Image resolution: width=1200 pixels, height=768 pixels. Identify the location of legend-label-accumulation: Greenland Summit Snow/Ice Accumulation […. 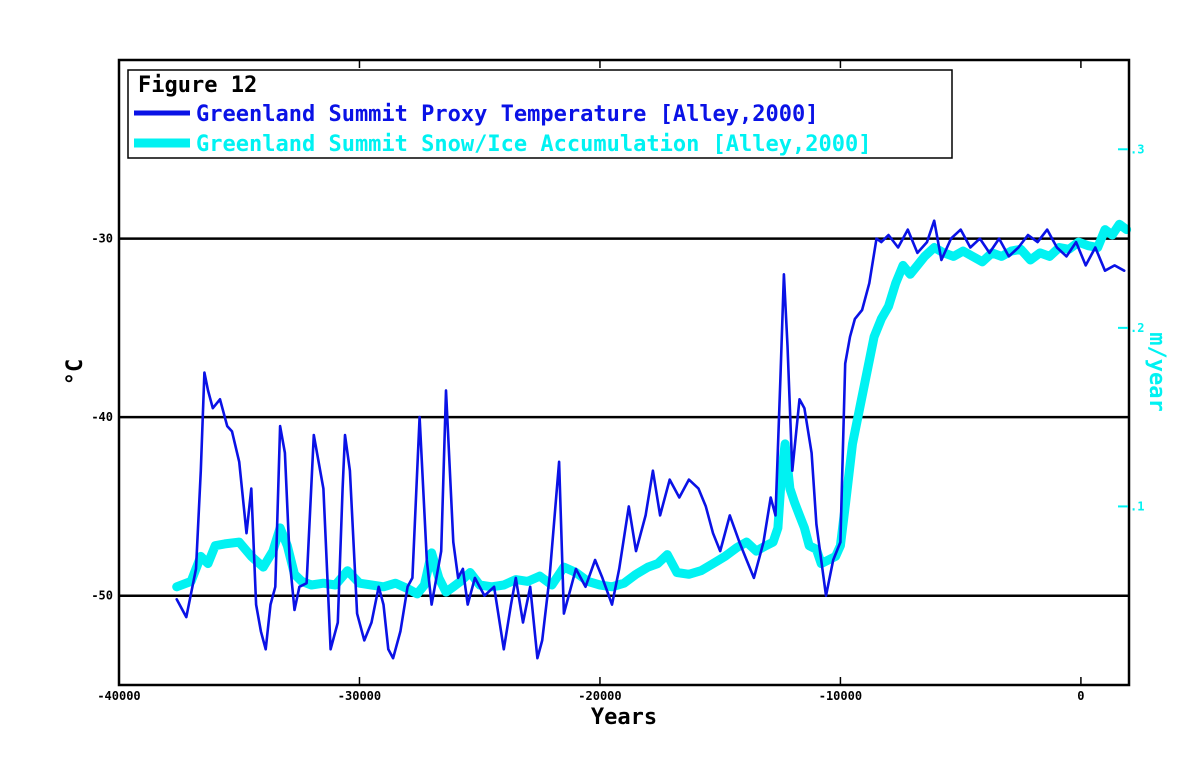
(534, 144).